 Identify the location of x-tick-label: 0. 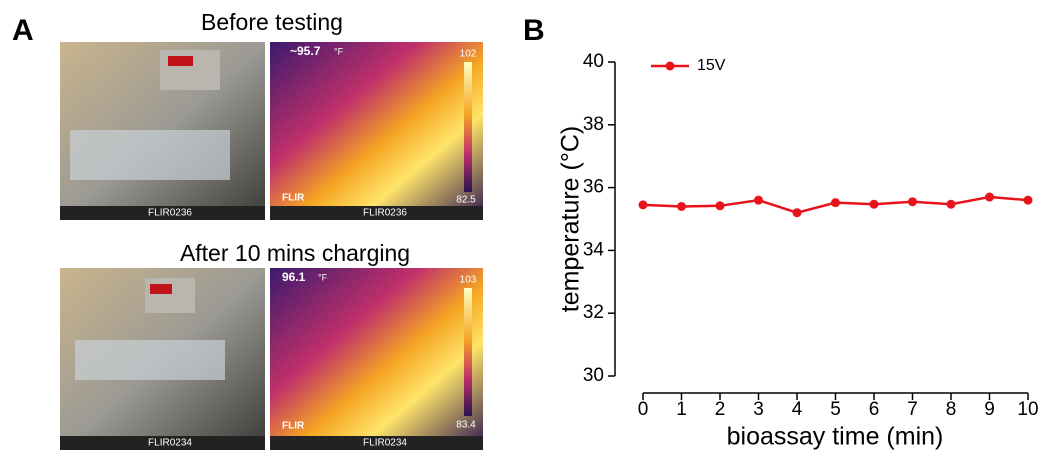
(643, 409).